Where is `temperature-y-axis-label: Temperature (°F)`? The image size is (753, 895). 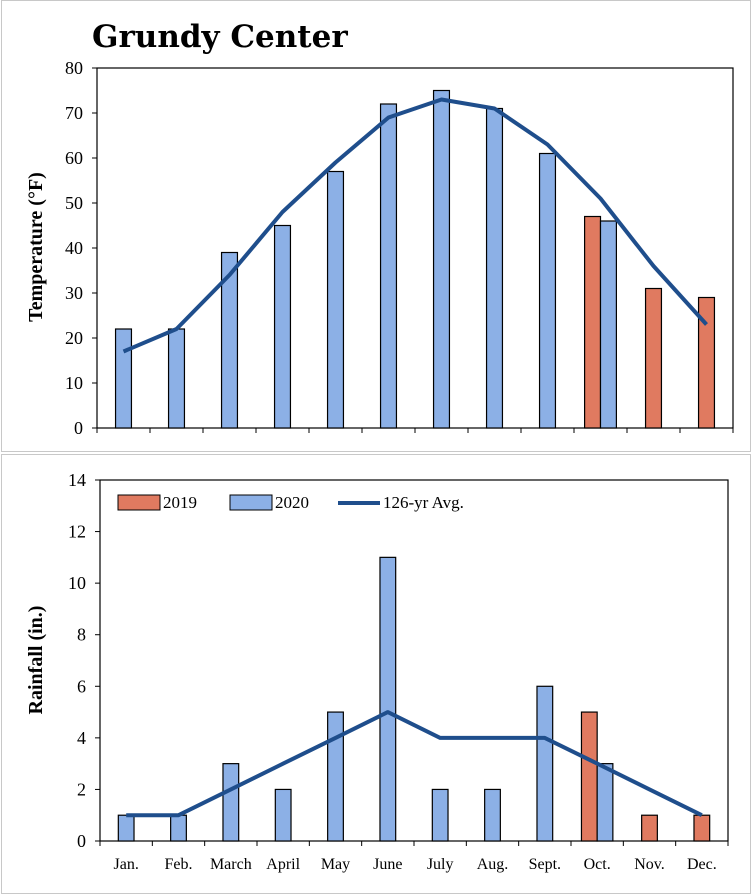
temperature-y-axis-label: Temperature (°F) is located at coordinates (36, 247).